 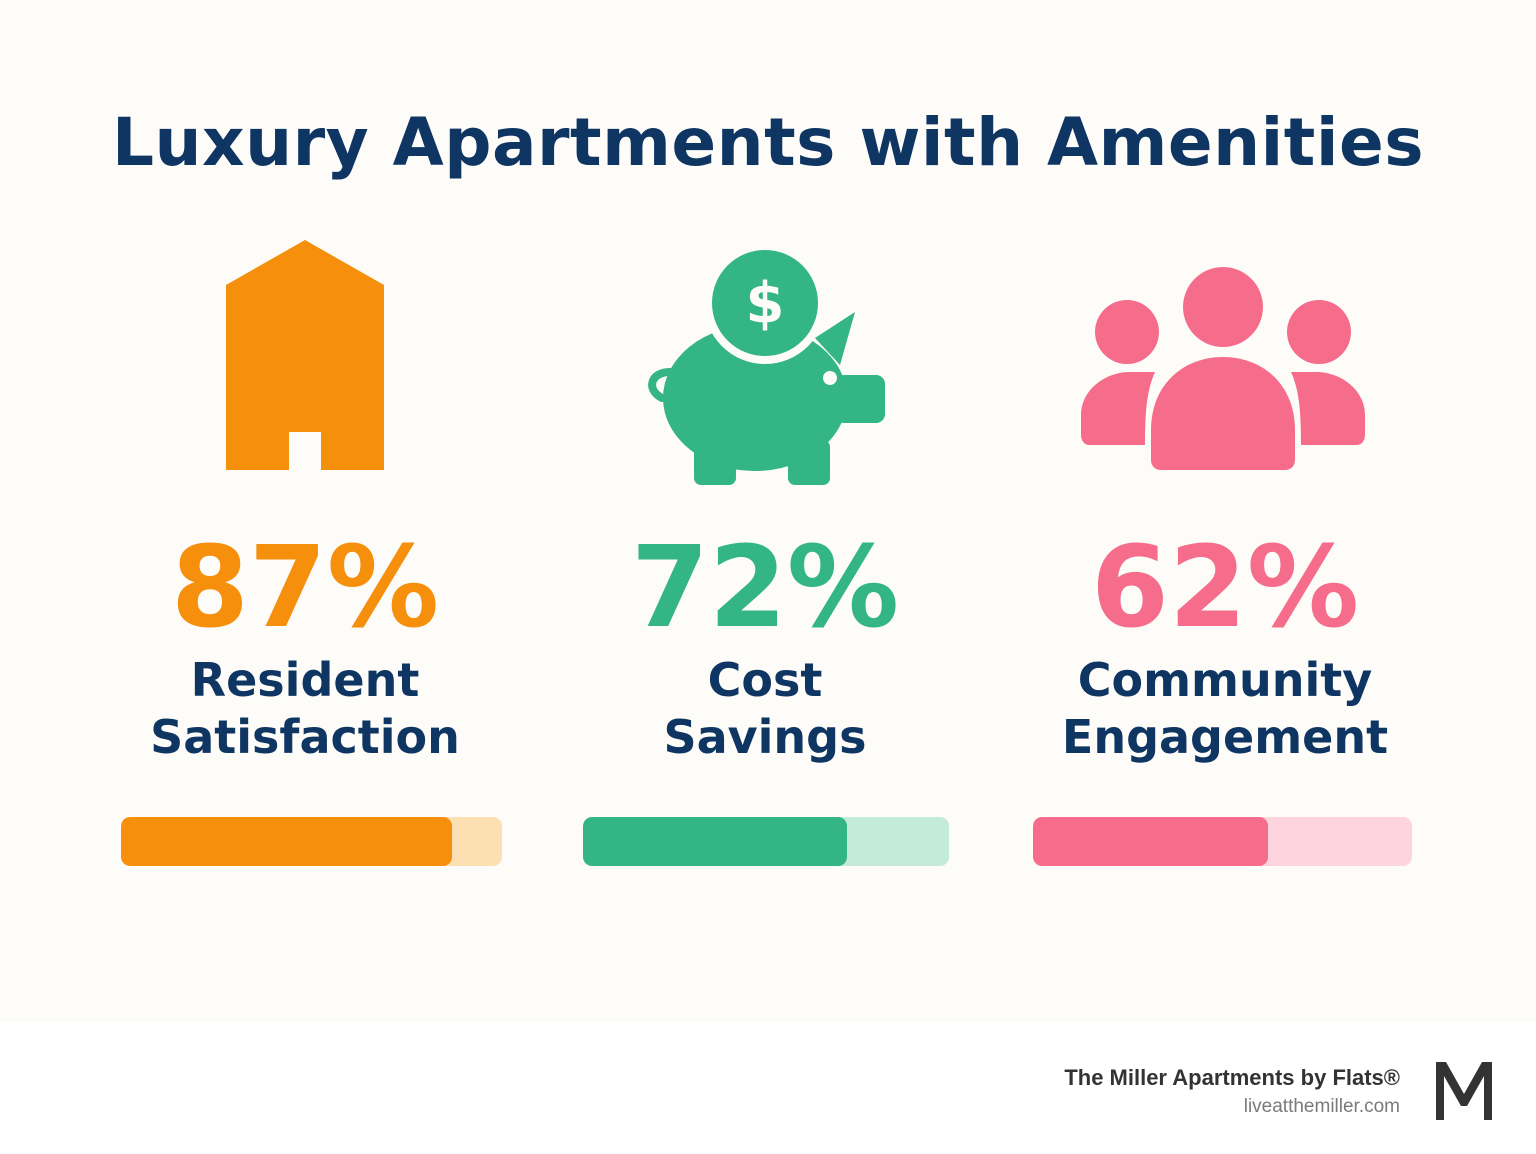 I want to click on stat-label-line1: Cost, so click(x=765, y=680).